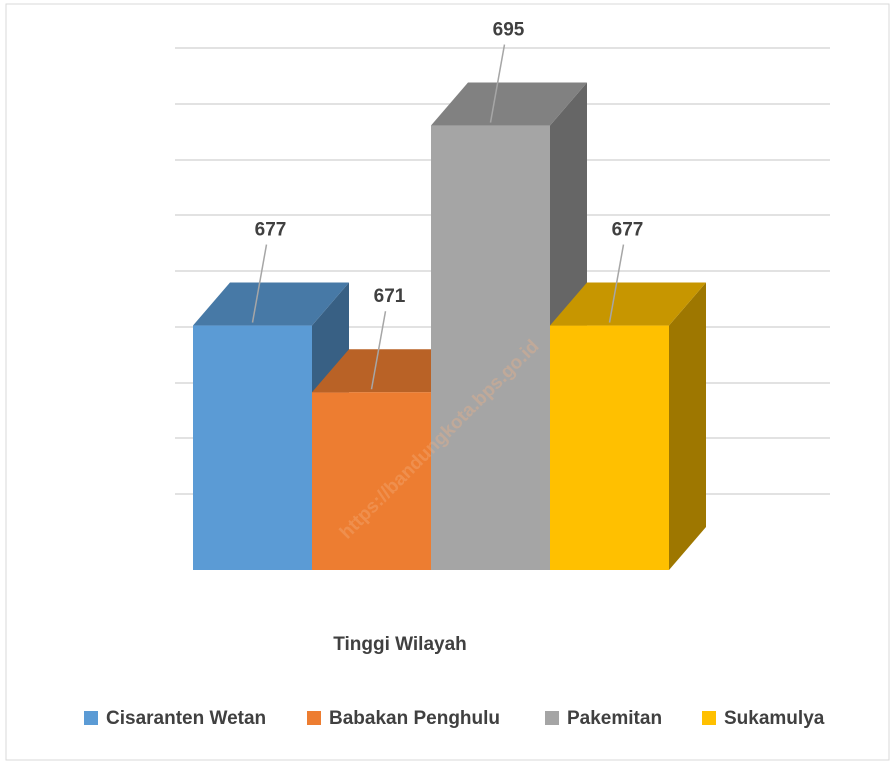  Describe the element at coordinates (509, 30) in the screenshot. I see `data-label: 695` at that location.